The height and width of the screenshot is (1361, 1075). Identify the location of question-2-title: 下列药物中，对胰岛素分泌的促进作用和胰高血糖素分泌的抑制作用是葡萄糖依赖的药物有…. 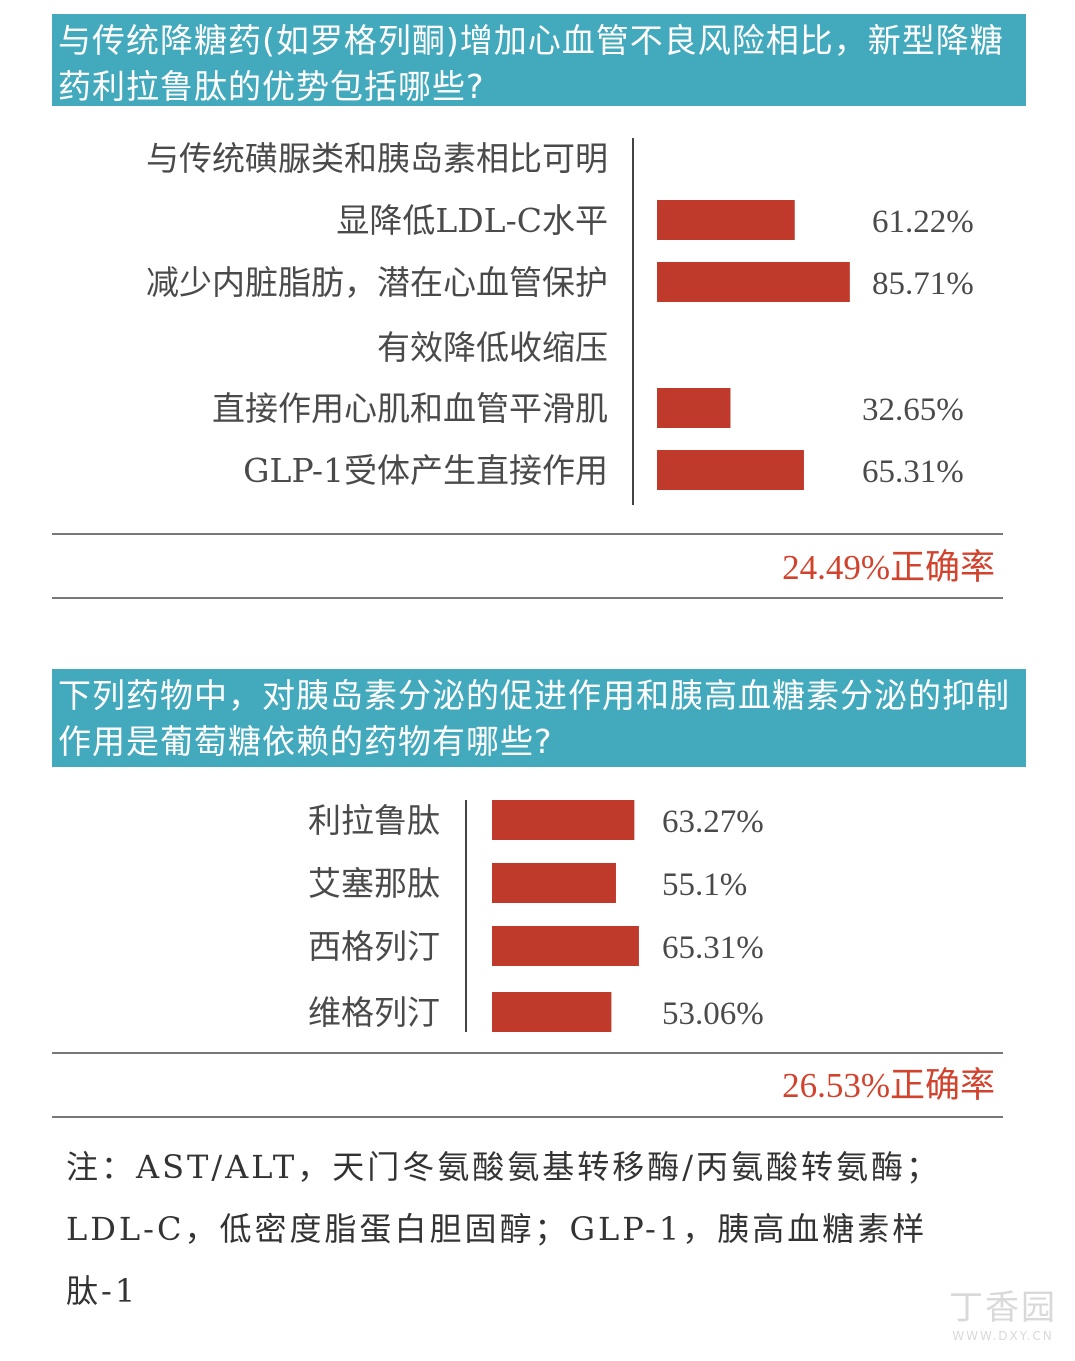
(539, 718).